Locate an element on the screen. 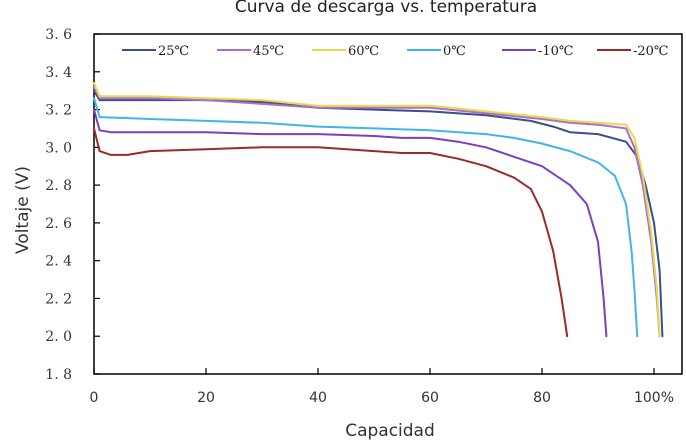 The image size is (686, 444). y-axis: 1. 8 2. 0 2. 2 2. 4 2. 6 2. 8 3. 0 3. 2 3. 4 3. 6 is located at coordinates (72, 205).